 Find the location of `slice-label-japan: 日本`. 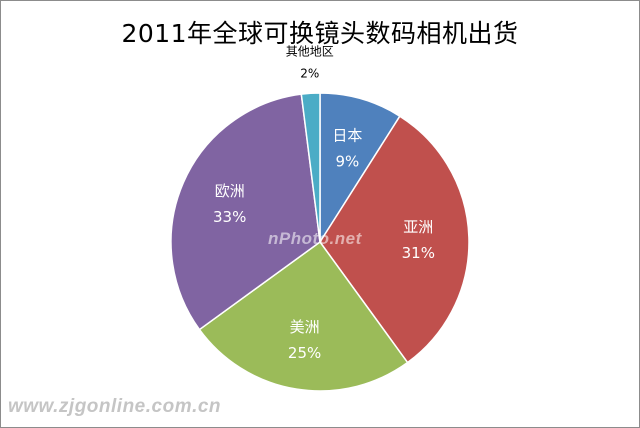

slice-label-japan: 日本 is located at coordinates (347, 136).